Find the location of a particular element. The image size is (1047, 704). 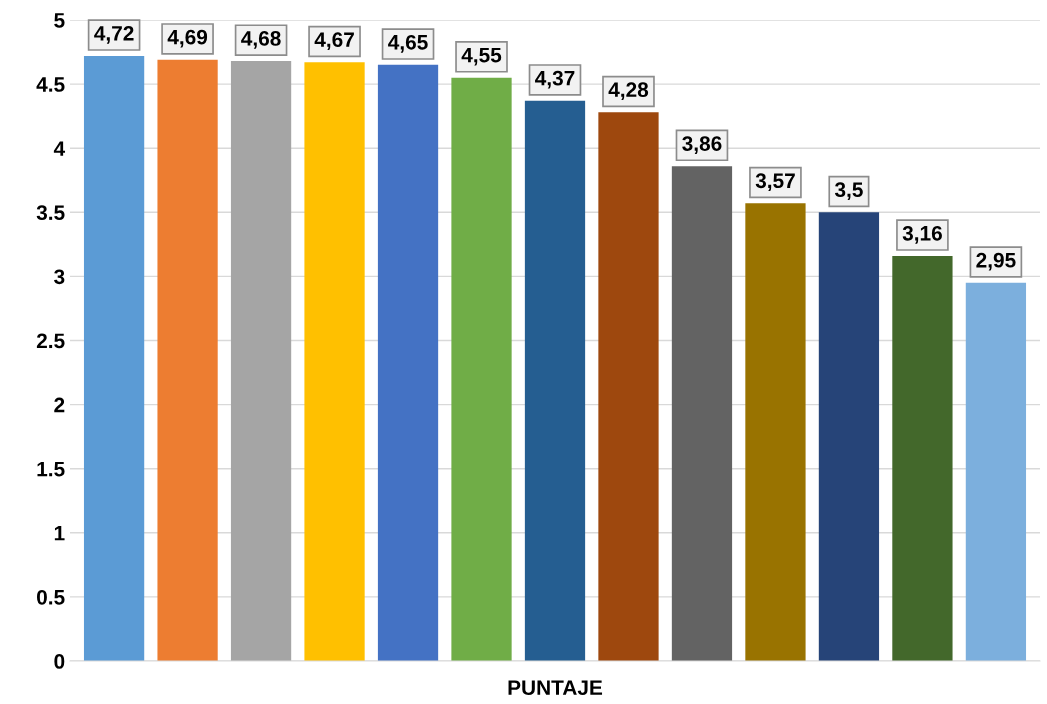

data-label: 4,68 is located at coordinates (261, 40).